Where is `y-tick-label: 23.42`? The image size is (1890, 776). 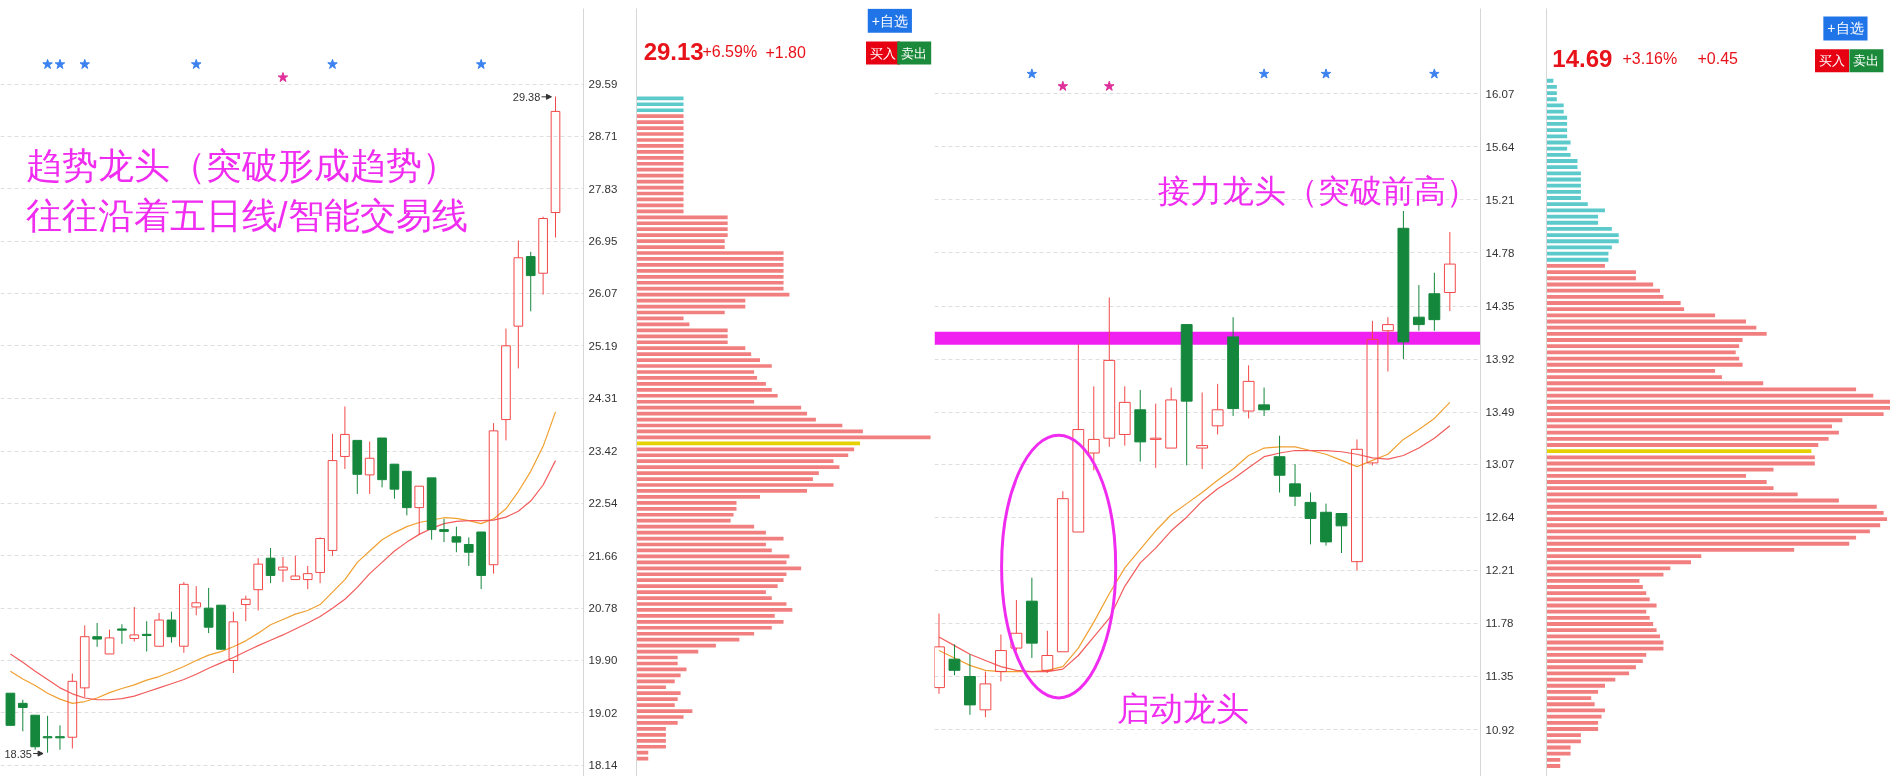 y-tick-label: 23.42 is located at coordinates (603, 451).